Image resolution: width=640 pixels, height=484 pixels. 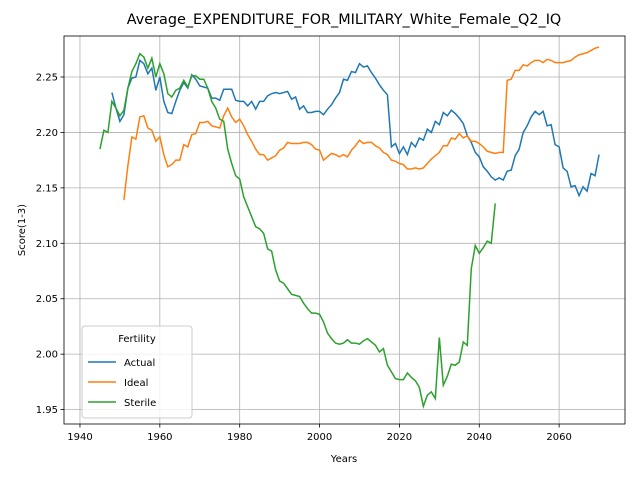 I want to click on legend-box, so click(x=137, y=372).